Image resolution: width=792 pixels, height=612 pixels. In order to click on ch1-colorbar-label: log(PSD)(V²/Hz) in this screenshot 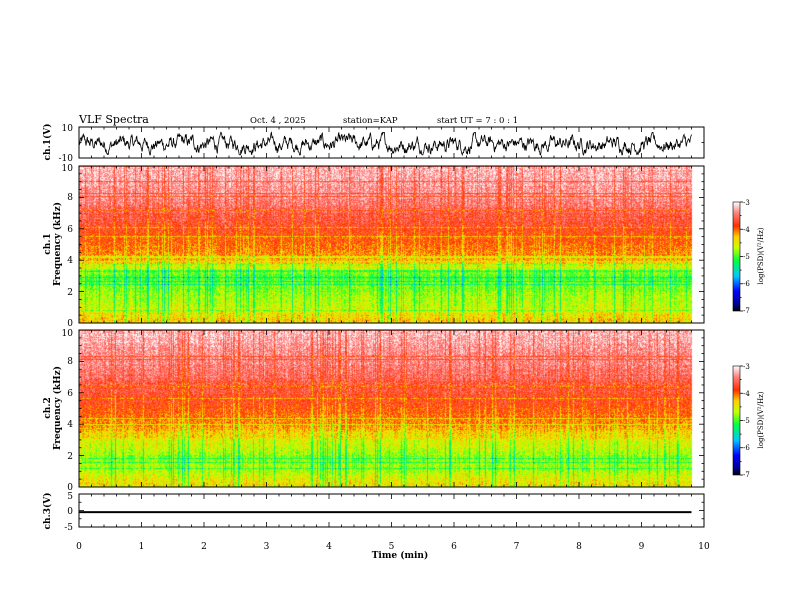, I will do `click(761, 255)`.